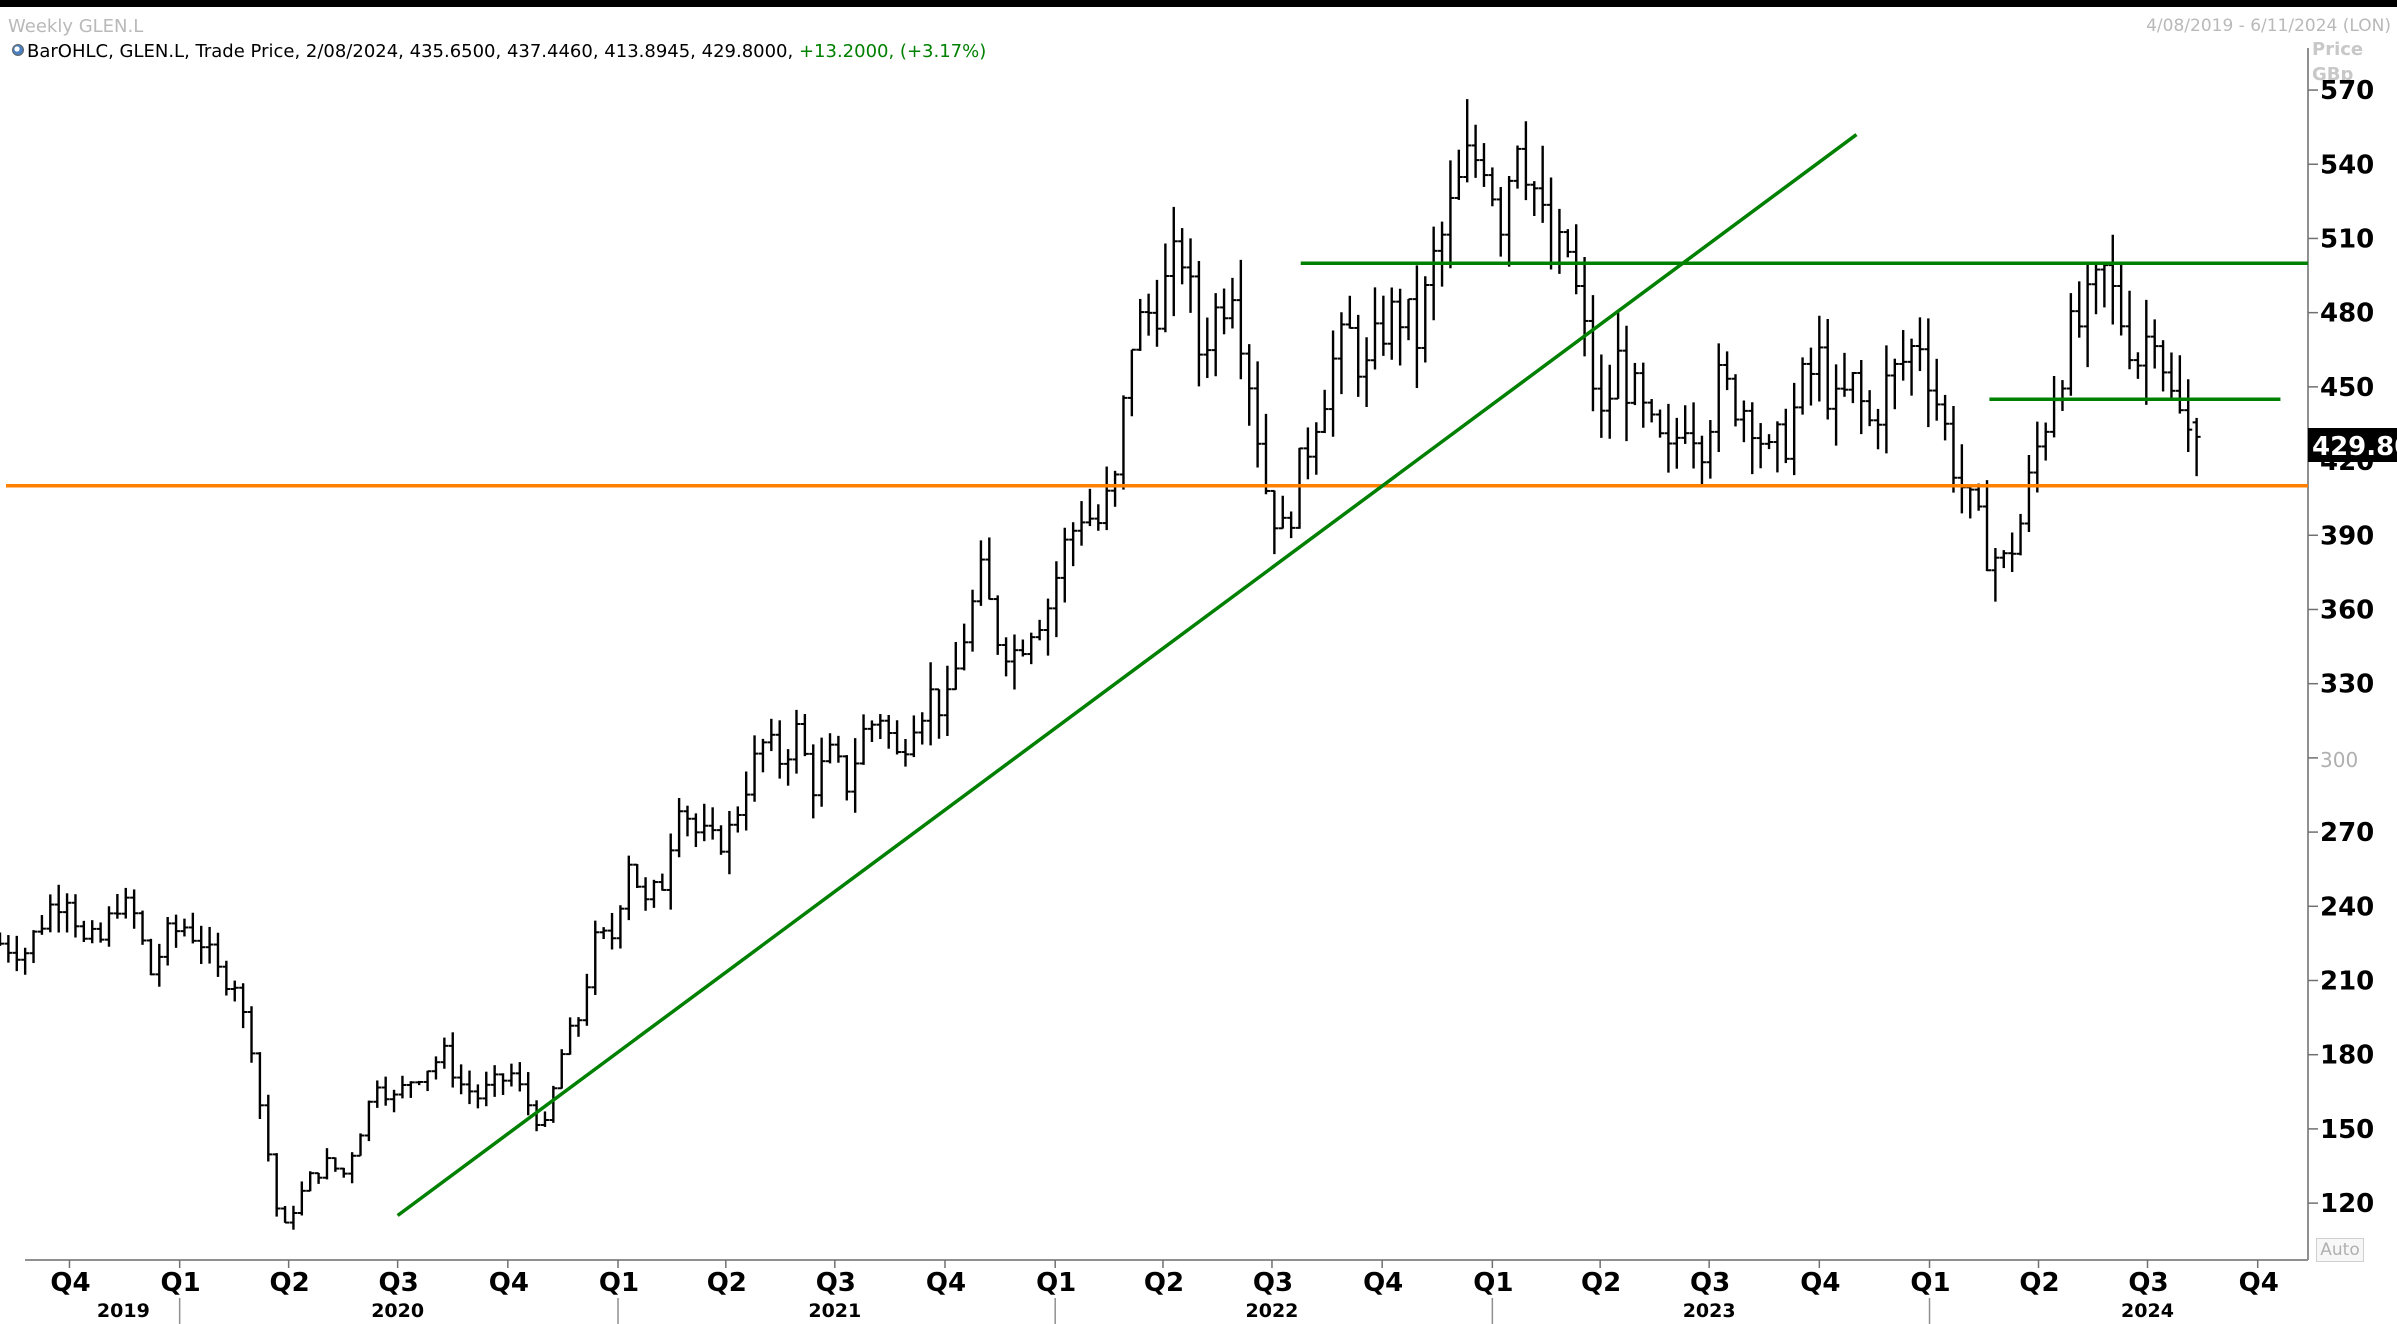  What do you see at coordinates (18, 50) in the screenshot?
I see `series-globe-icon` at bounding box center [18, 50].